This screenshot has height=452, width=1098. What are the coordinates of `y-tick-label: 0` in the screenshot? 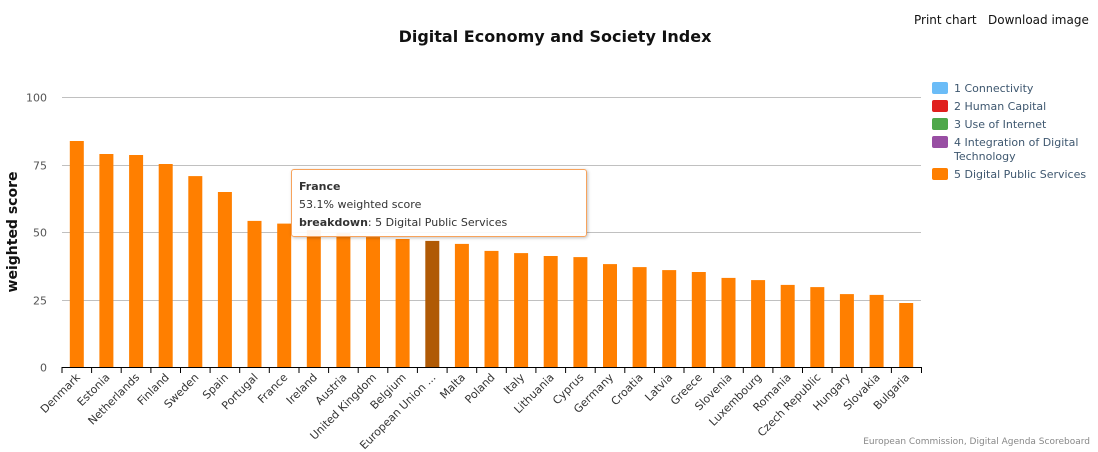 It's located at (43, 368).